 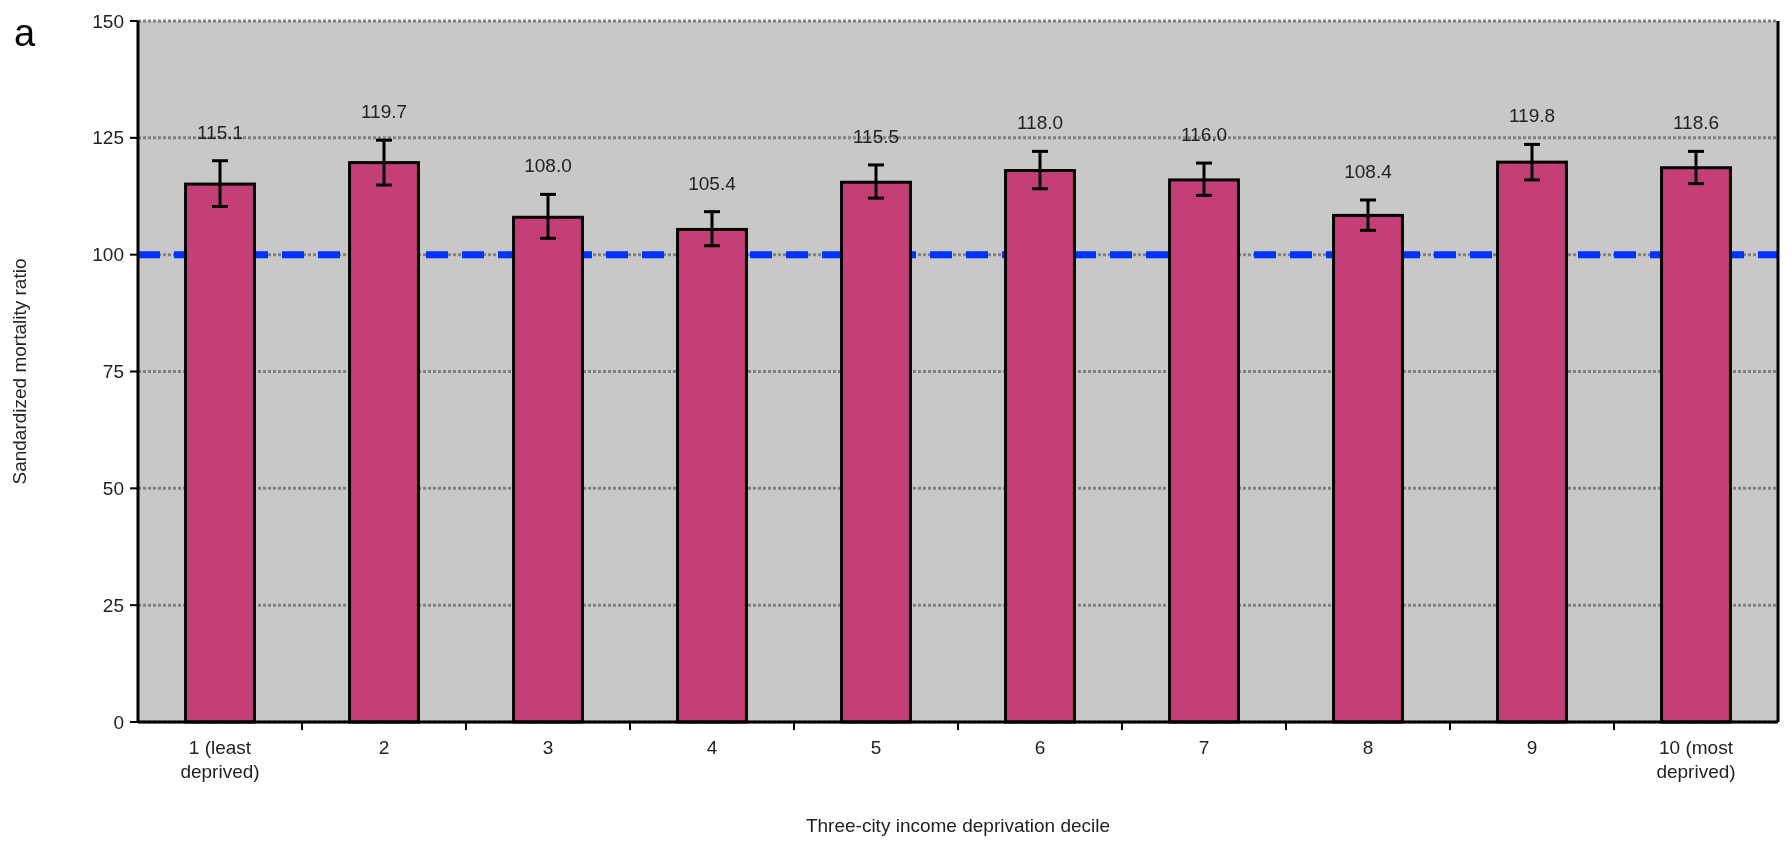 I want to click on y-axis-title: Sandardized mortality ratio, so click(x=19, y=371).